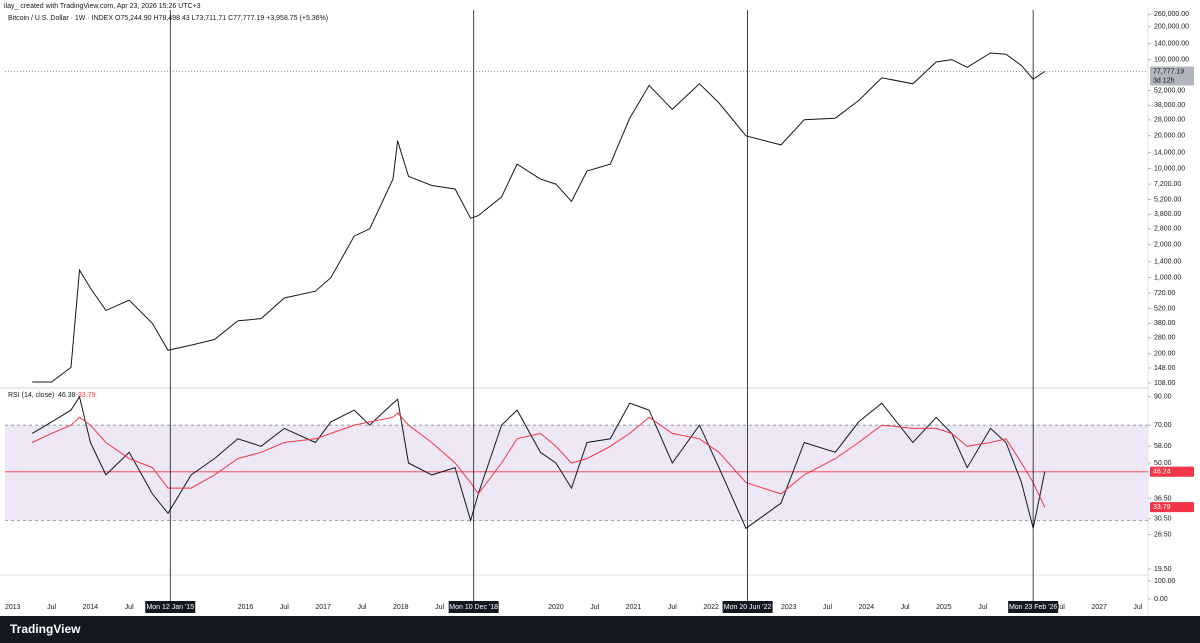 The image size is (1200, 643). I want to click on y-tick-label: 100,000.00, so click(1171, 59).